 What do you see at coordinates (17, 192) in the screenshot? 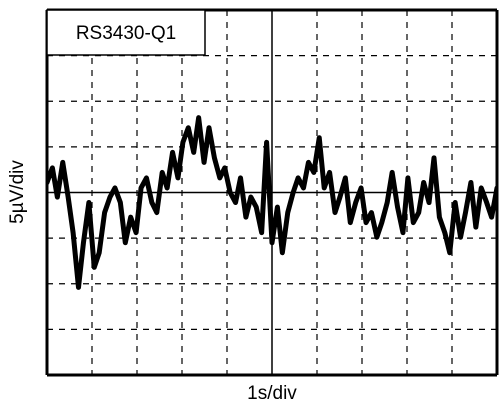
I see `y-axis-label: 5µV/div` at bounding box center [17, 192].